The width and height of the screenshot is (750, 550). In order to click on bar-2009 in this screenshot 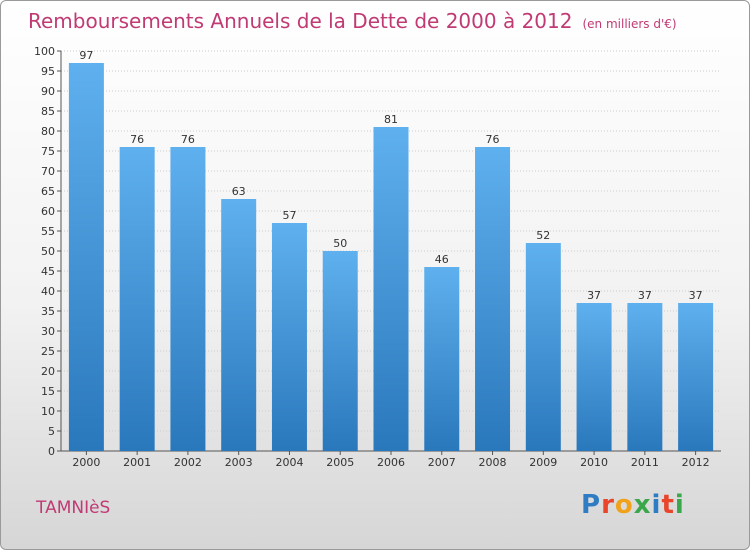, I will do `click(543, 347)`.